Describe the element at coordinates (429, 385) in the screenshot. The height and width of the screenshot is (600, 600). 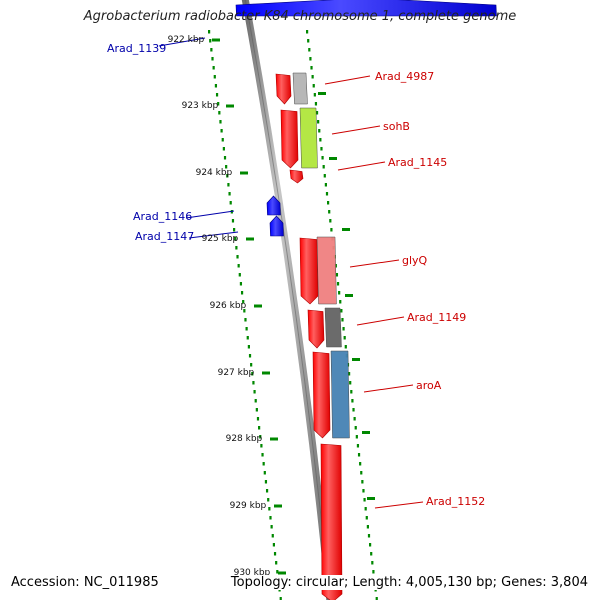
I see `gene-label: aroA` at that location.